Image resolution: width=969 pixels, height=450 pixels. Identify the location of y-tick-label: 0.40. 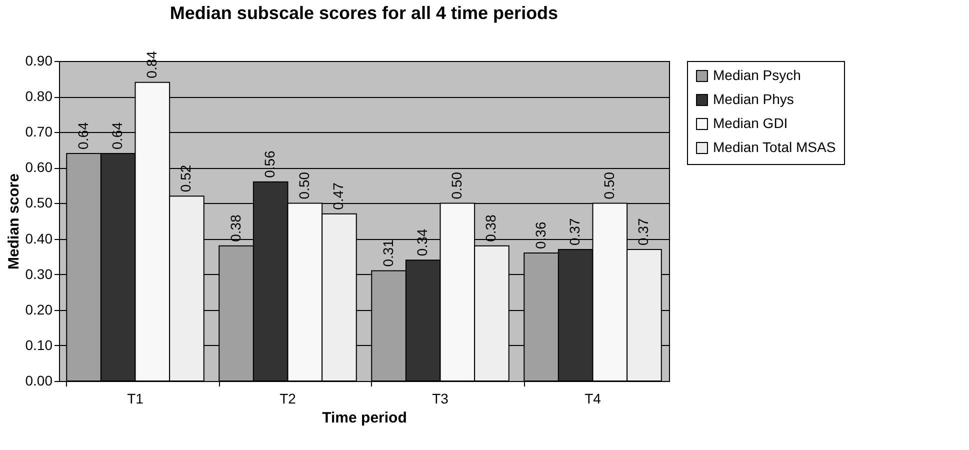
(39, 238).